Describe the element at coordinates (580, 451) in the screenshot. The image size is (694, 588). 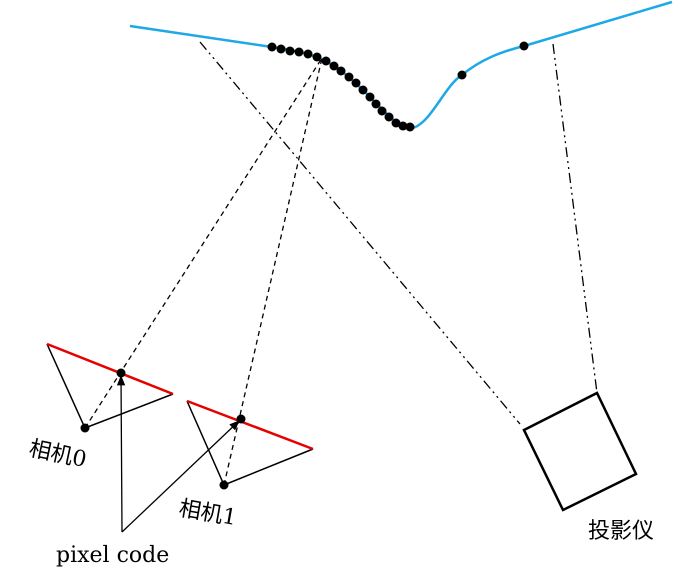
I see `projector` at that location.